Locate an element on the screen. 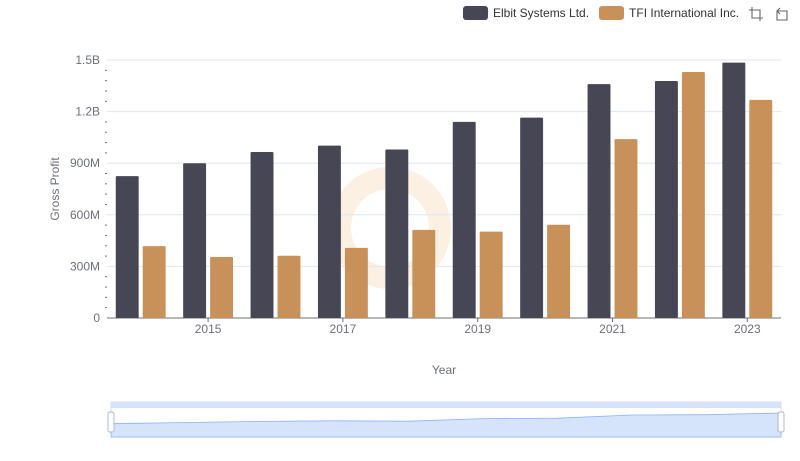  bar-tfi-2014 is located at coordinates (154, 282).